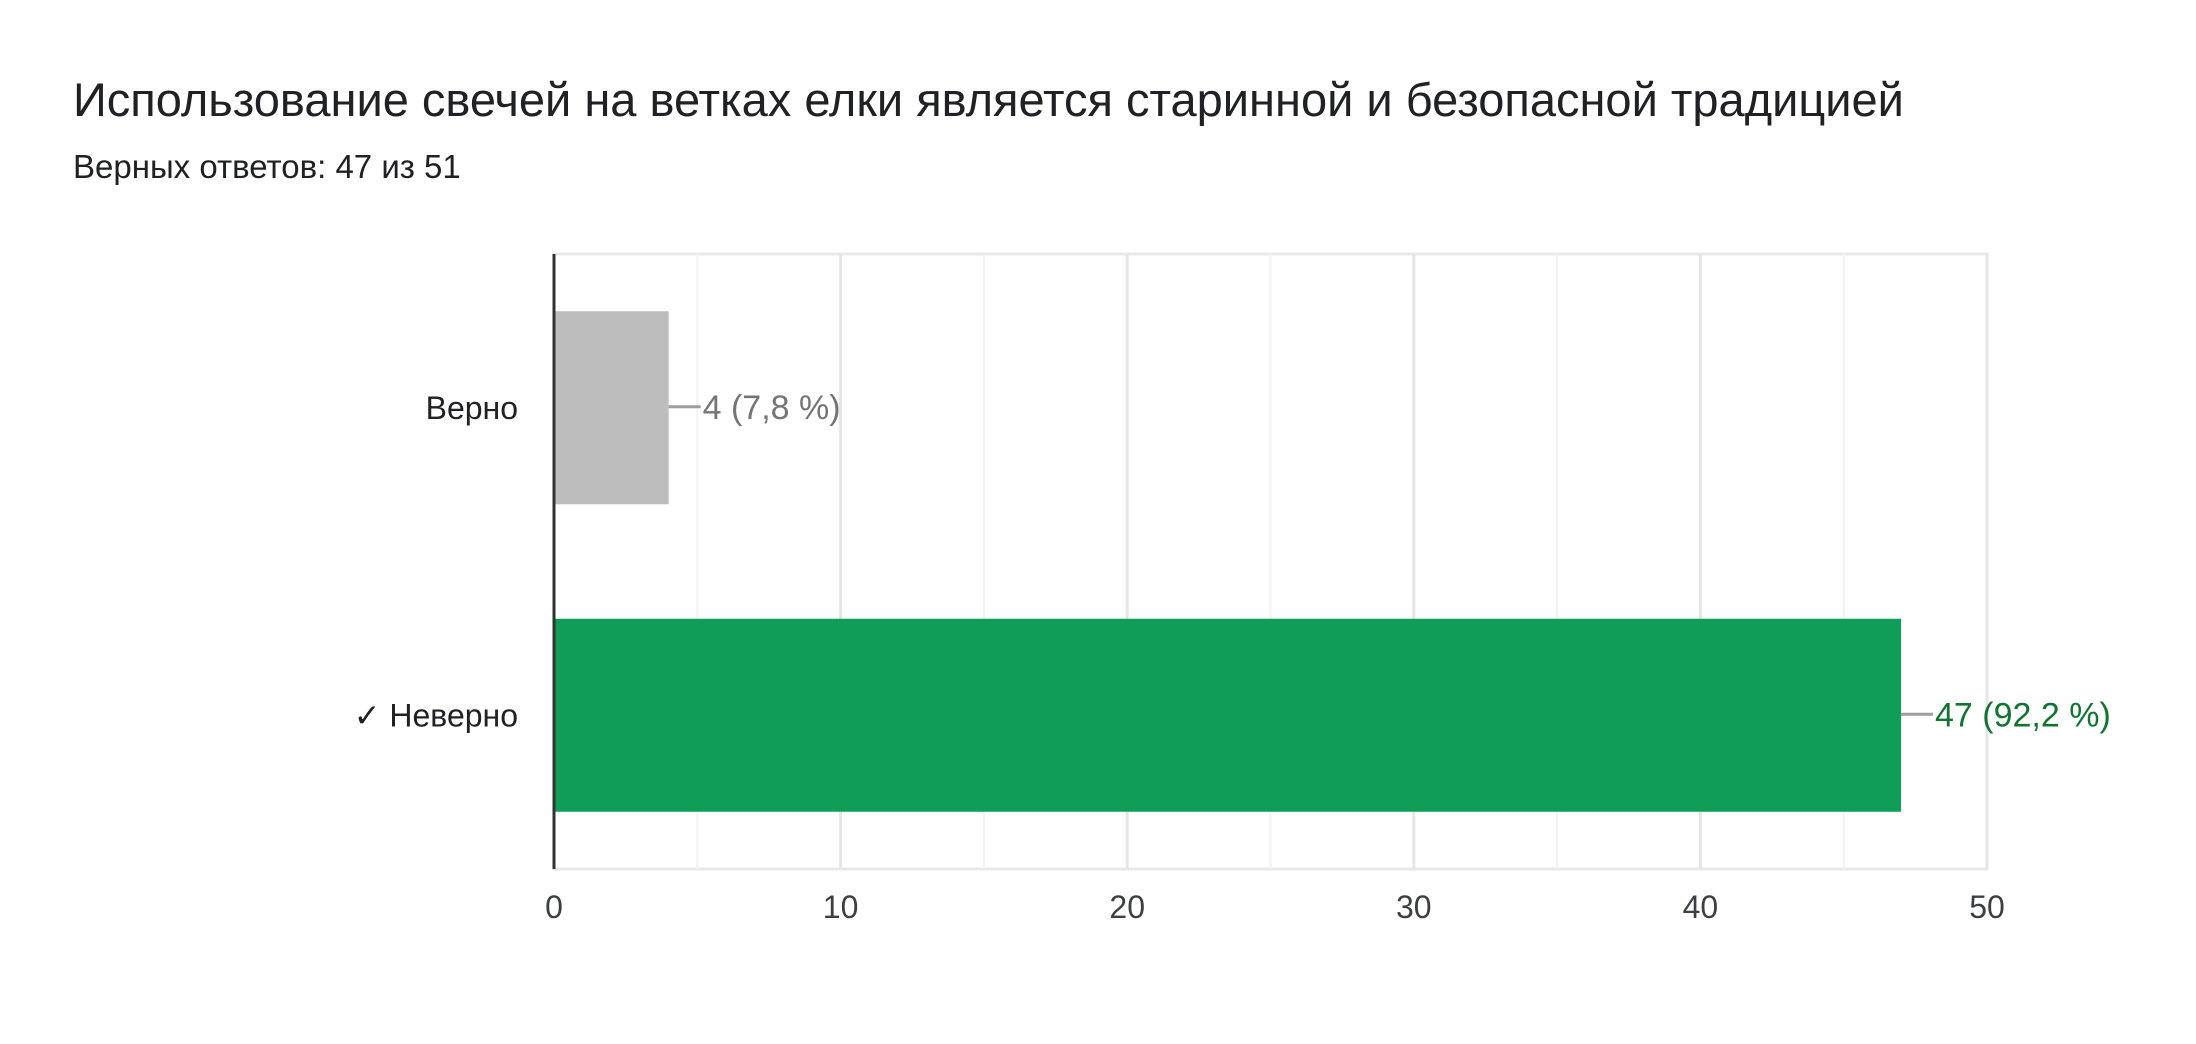 This screenshot has width=2196, height=1044. What do you see at coordinates (267, 166) in the screenshot?
I see `correct-answers-count: Верных ответов: 47 из 51` at bounding box center [267, 166].